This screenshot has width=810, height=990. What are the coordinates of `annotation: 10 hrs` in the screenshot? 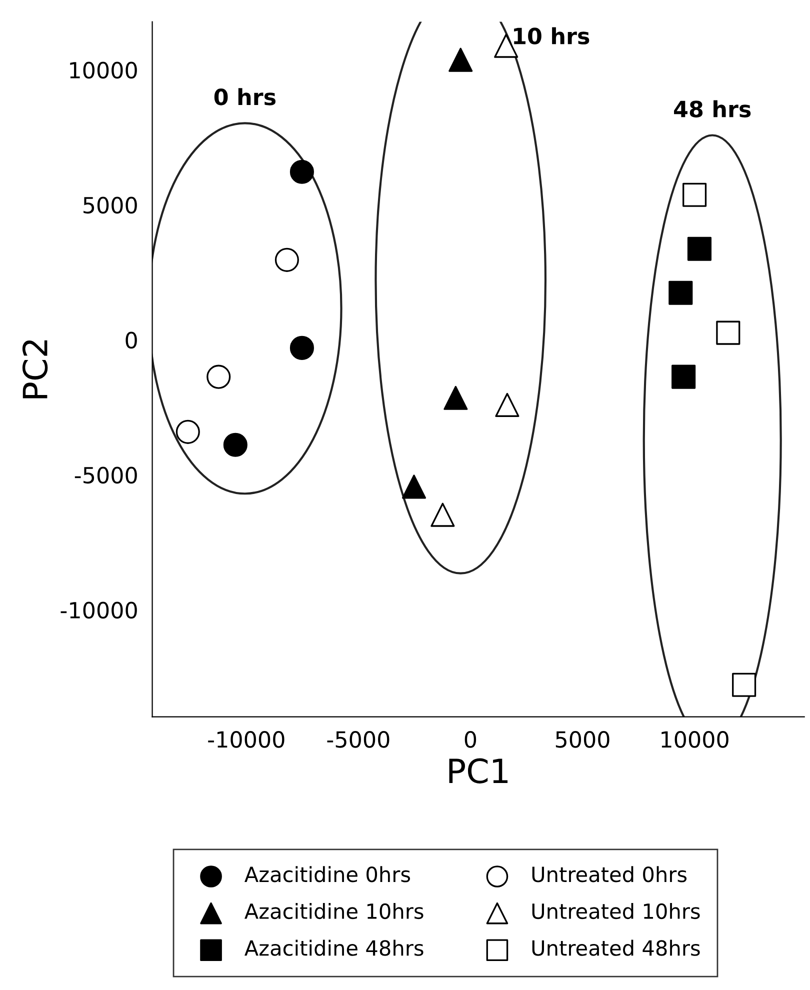 It's located at (552, 35).